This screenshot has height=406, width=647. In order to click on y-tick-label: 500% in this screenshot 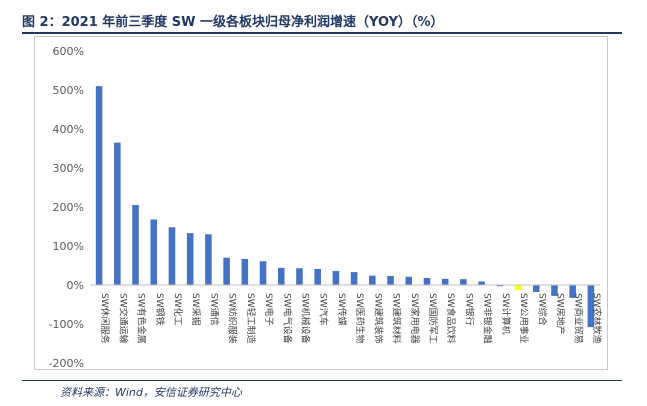, I will do `click(68, 90)`.